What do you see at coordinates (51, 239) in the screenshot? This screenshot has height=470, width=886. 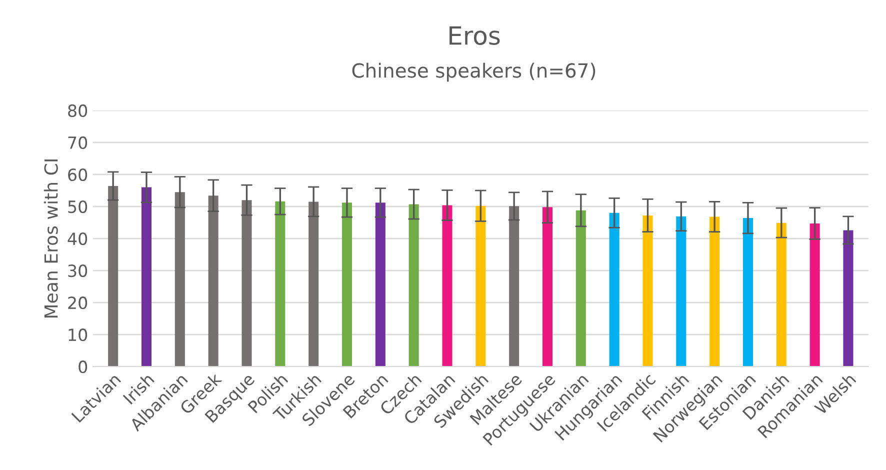 I see `y-axis-title: Mean Eros with CI` at bounding box center [51, 239].